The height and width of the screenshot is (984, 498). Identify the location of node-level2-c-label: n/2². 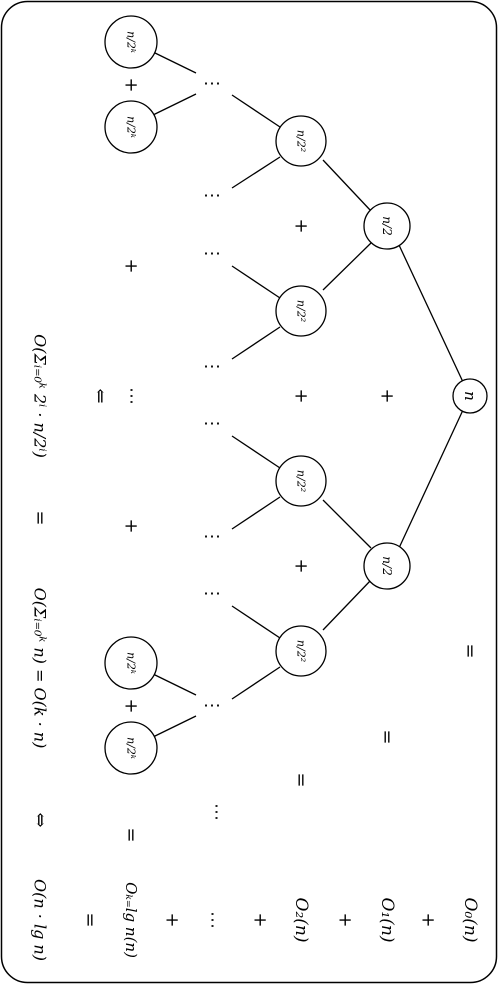
(301, 481).